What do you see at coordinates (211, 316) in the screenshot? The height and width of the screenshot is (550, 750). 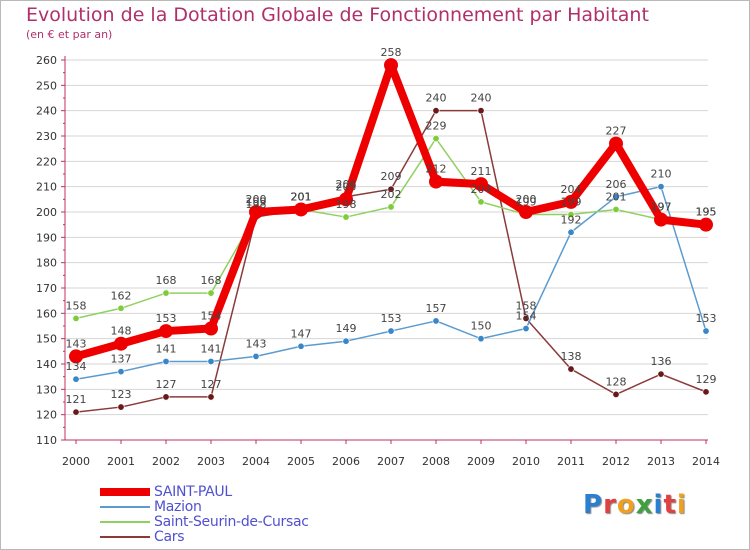 I see `data-label-0: 154` at bounding box center [211, 316].